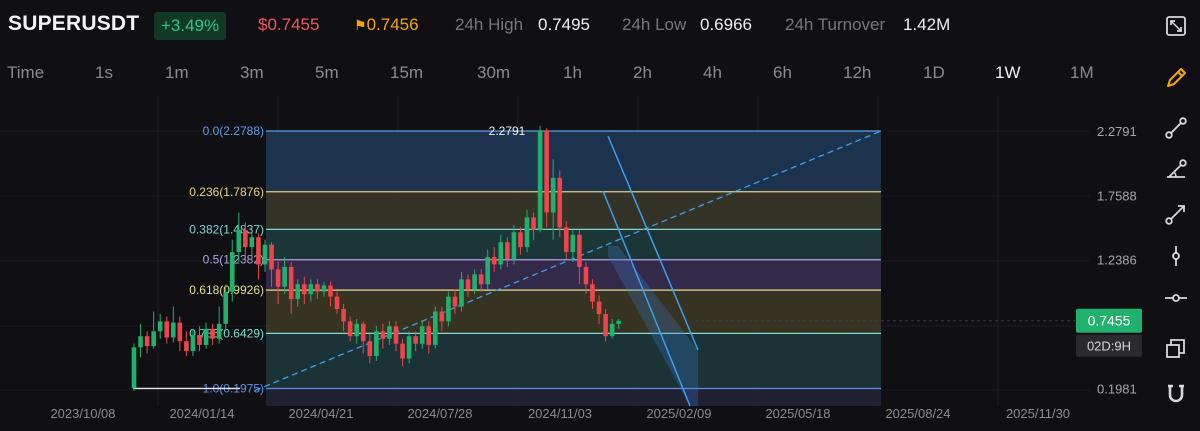 The image size is (1200, 431). What do you see at coordinates (642, 72) in the screenshot?
I see `interval-2h: 2h` at bounding box center [642, 72].